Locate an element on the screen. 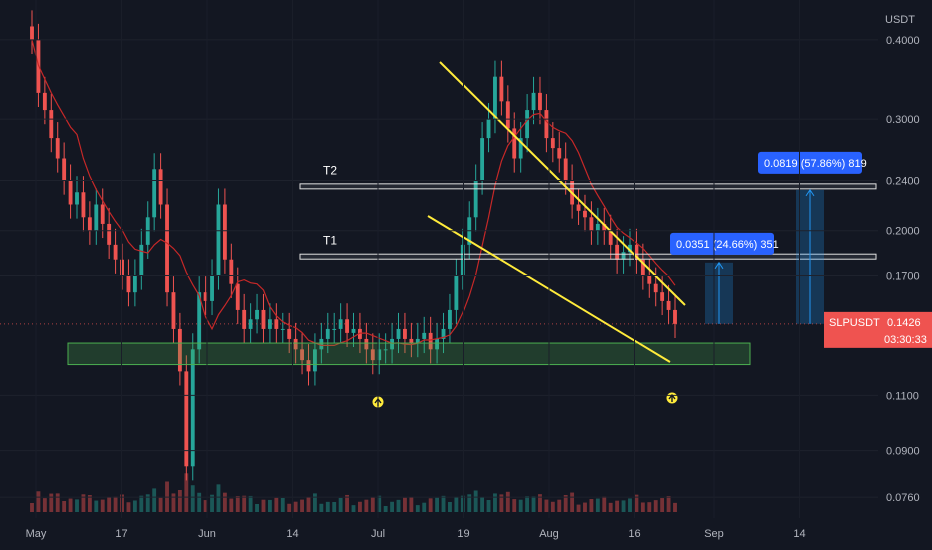 This screenshot has height=550, width=932. y-tick-label: 0.2000 is located at coordinates (903, 232).